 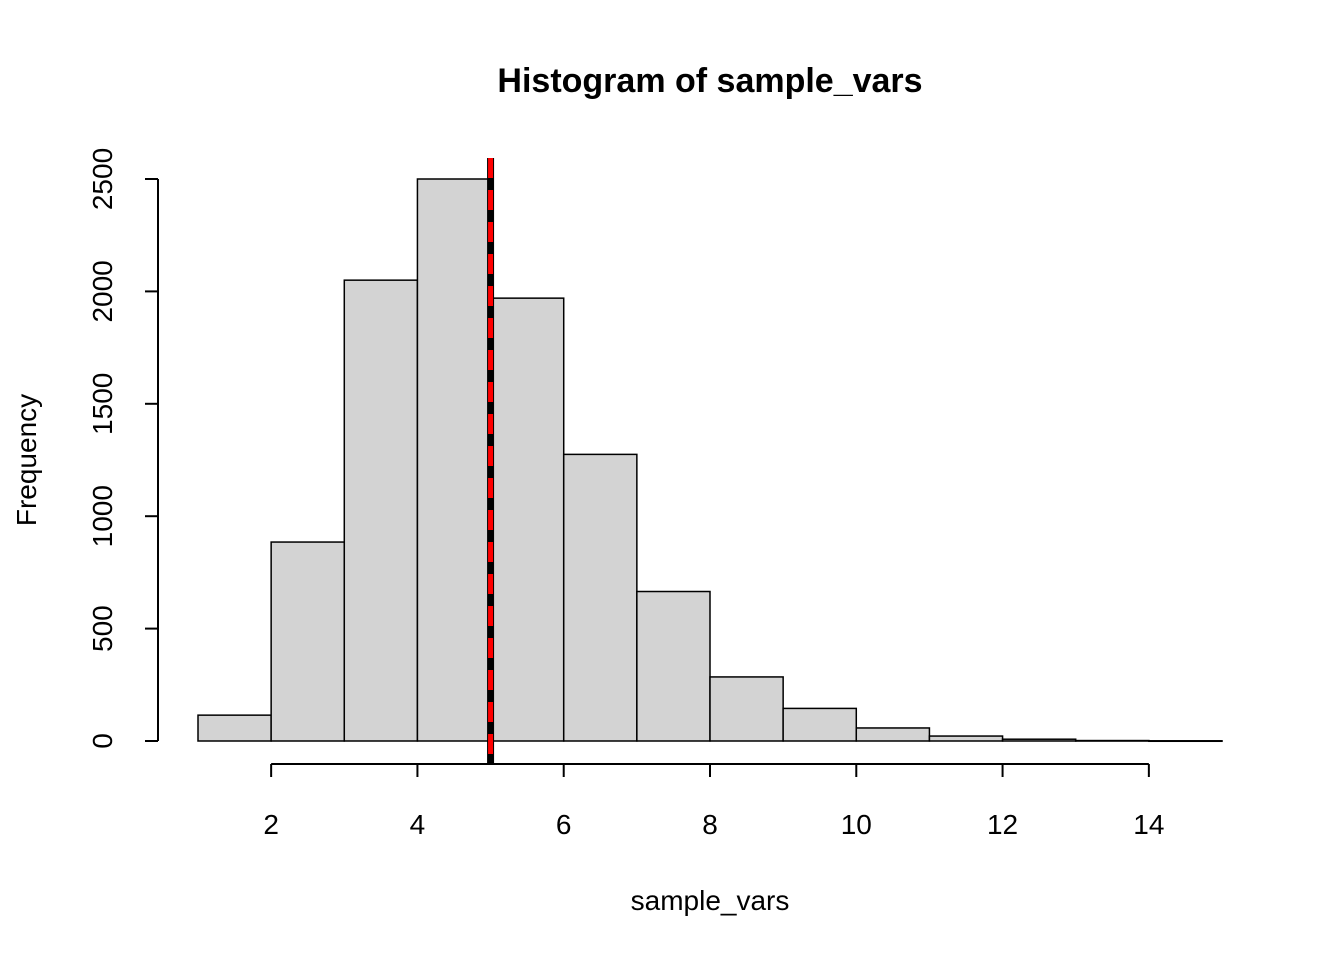 What do you see at coordinates (710, 824) in the screenshot?
I see `x-tick-label: 8` at bounding box center [710, 824].